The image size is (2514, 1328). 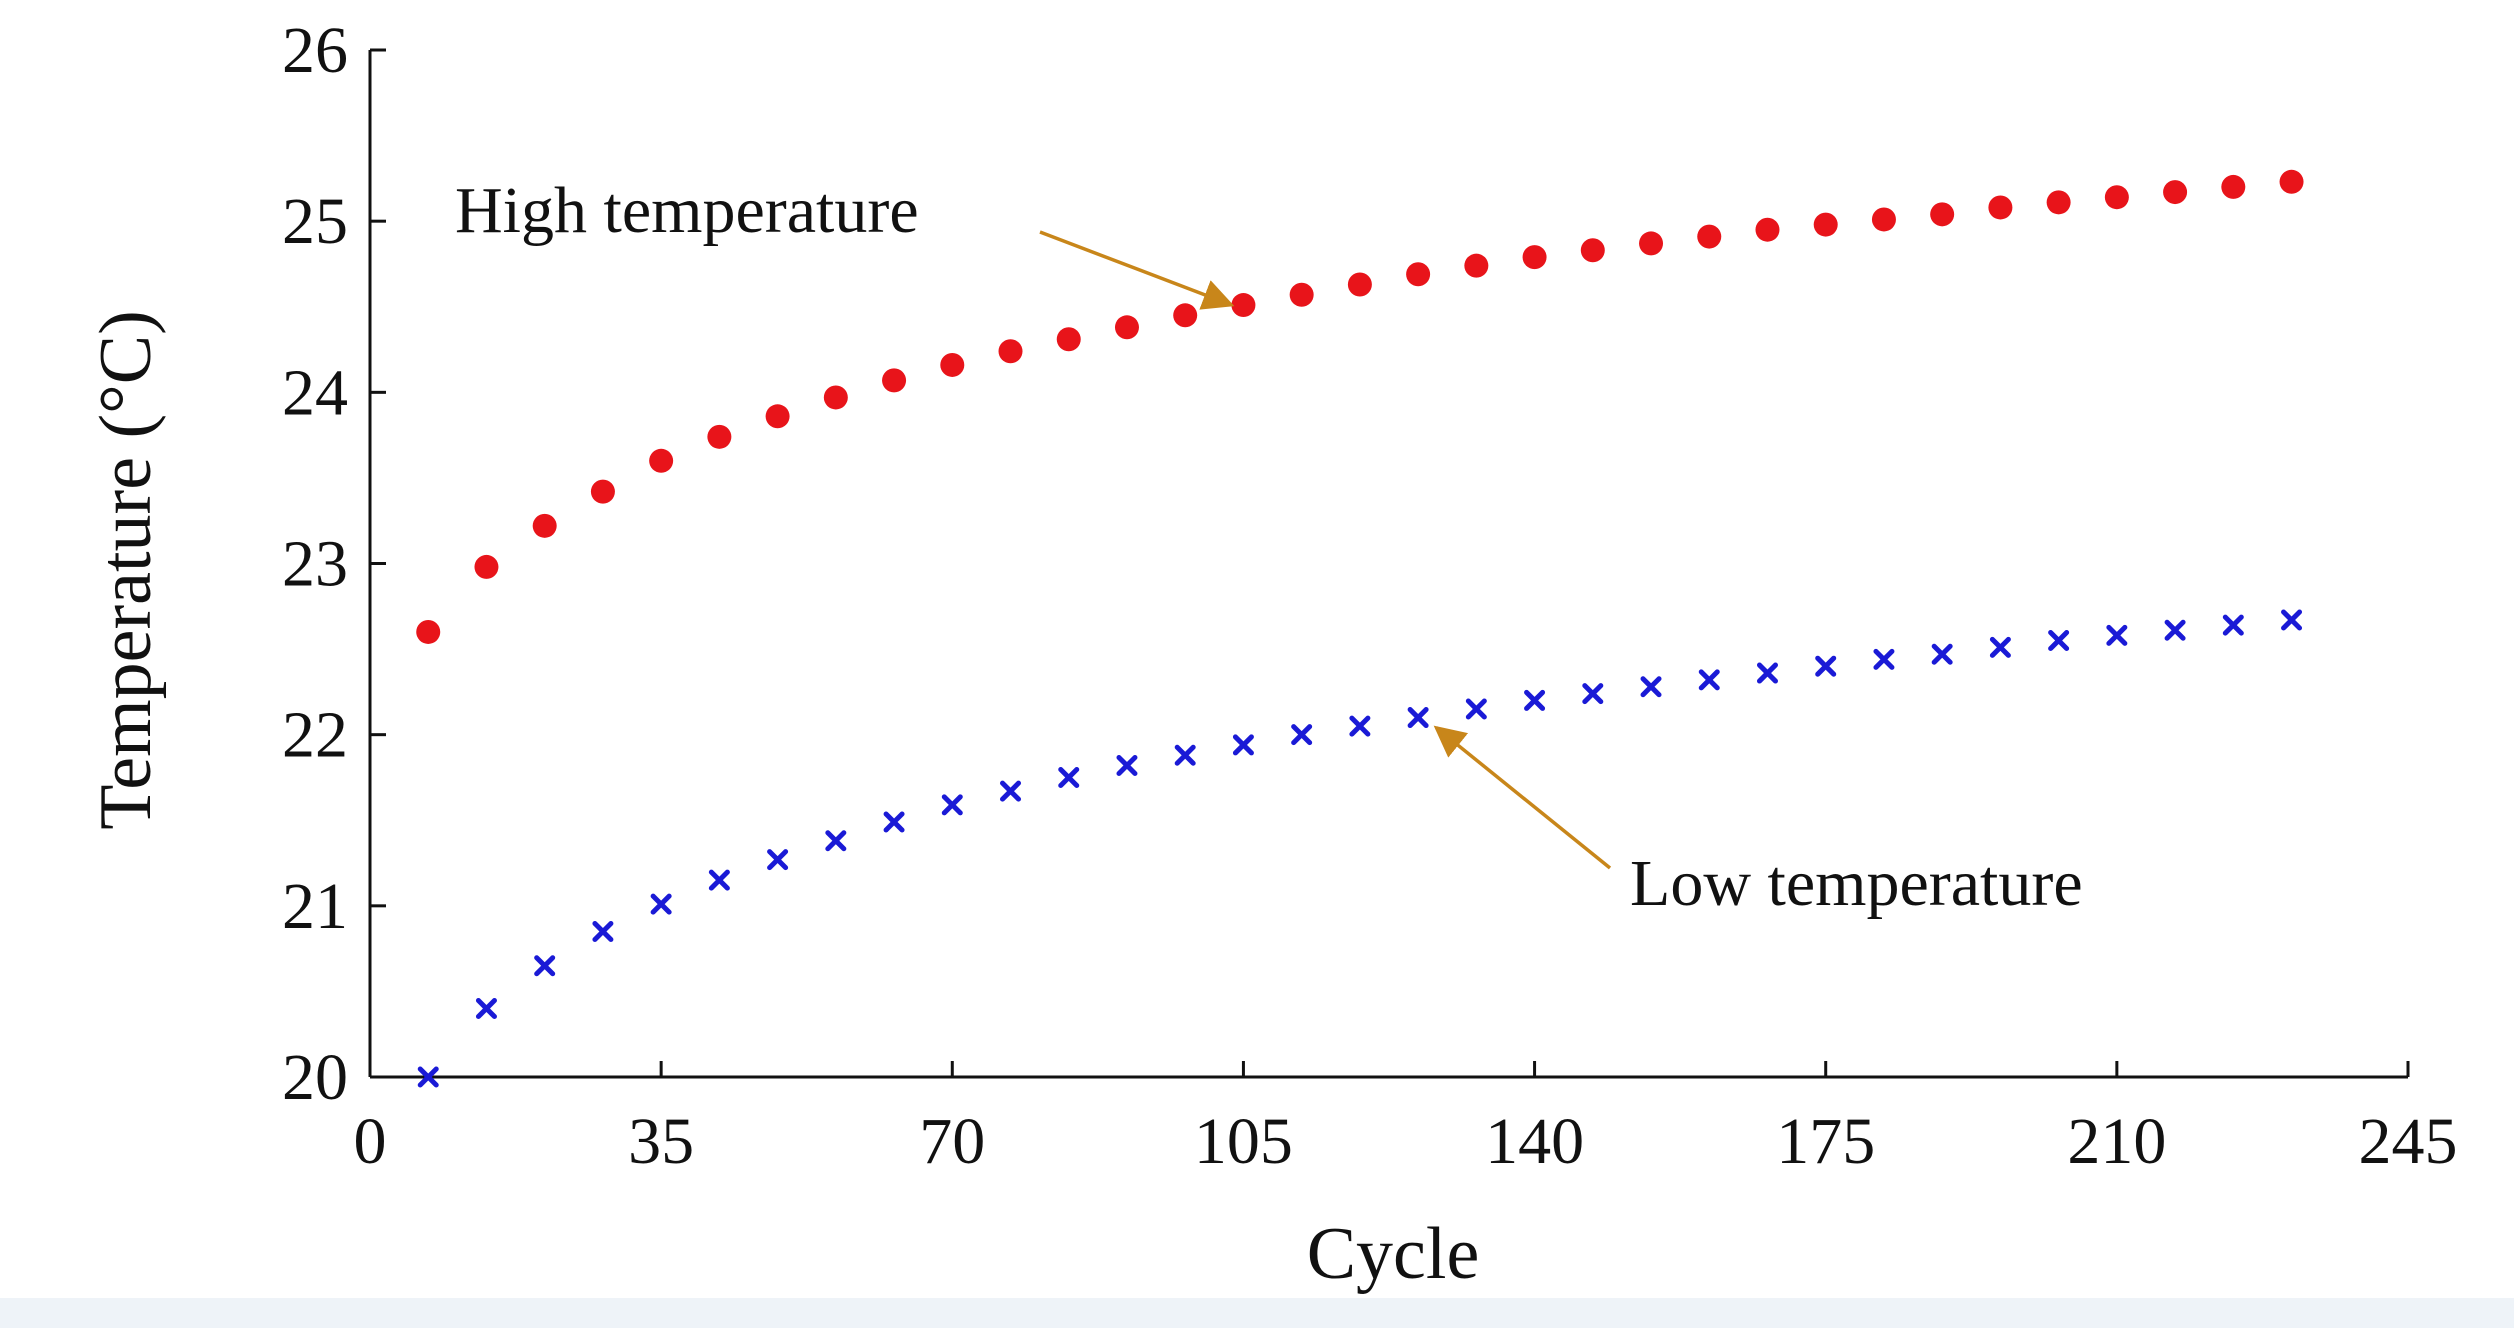 What do you see at coordinates (315, 1077) in the screenshot?
I see `y-tick-label: 20` at bounding box center [315, 1077].